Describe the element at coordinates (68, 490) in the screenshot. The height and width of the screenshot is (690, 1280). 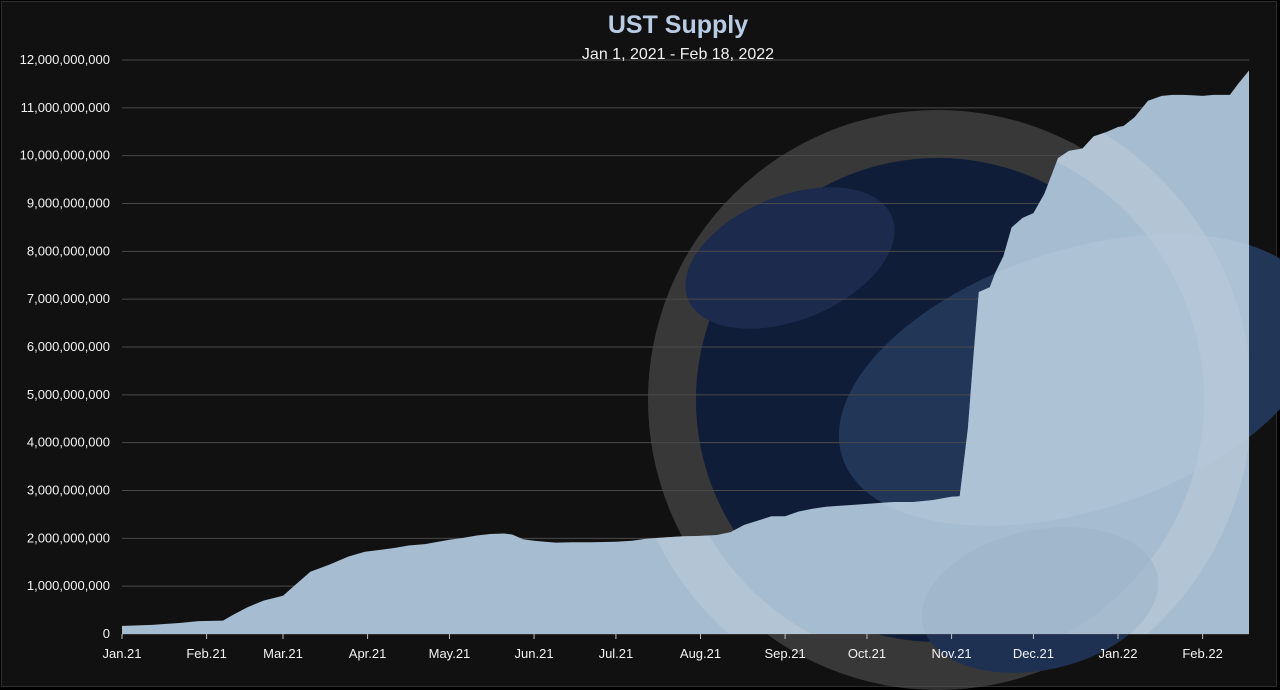
I see `y-tick-label: 3,000,000,000` at that location.